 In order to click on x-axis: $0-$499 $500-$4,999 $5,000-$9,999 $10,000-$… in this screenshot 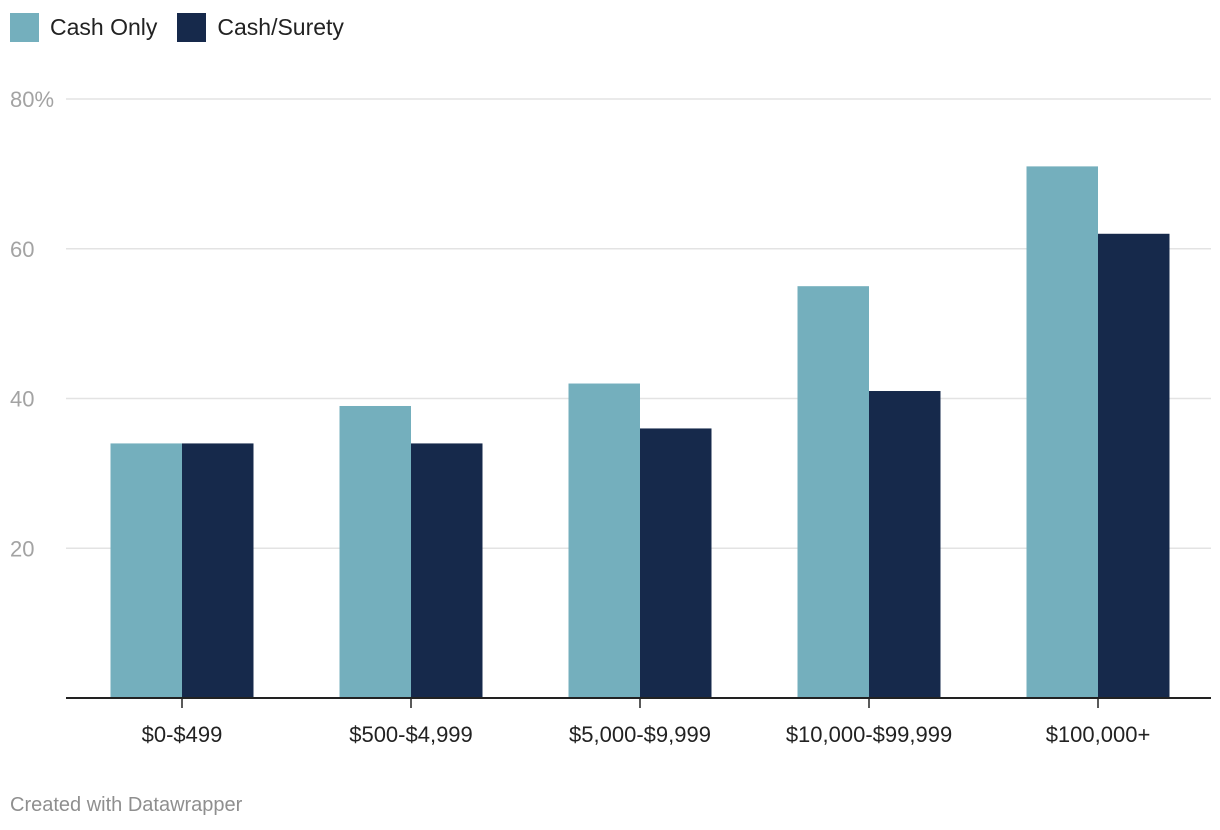, I will do `click(638, 722)`.